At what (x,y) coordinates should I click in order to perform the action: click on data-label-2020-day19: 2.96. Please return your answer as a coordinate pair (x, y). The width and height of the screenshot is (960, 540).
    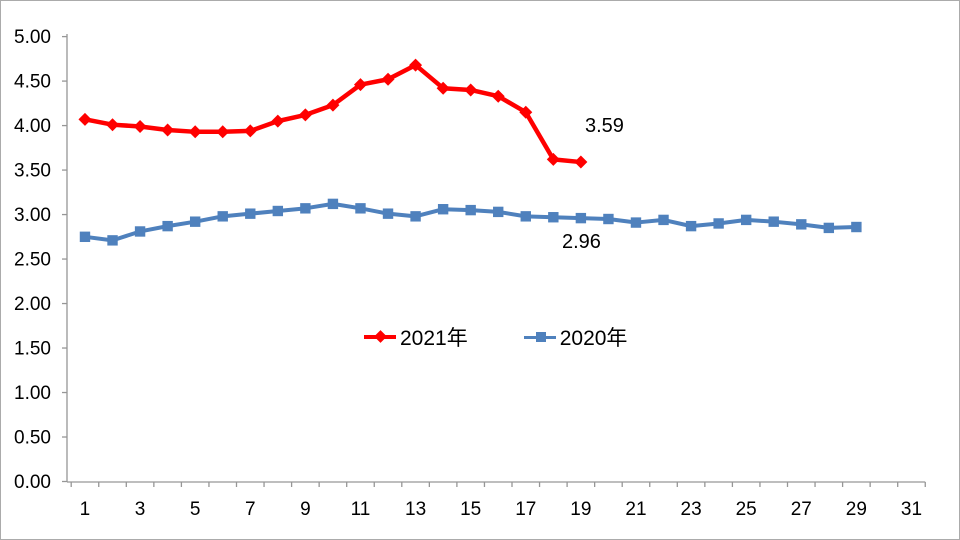
    Looking at the image, I should click on (581, 242).